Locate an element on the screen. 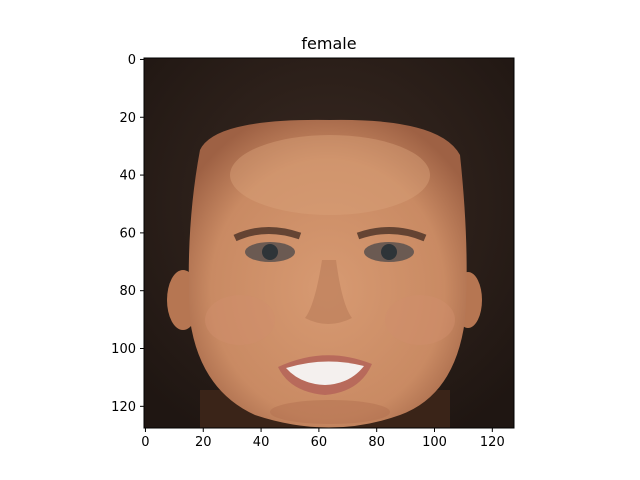  y-tick-label: 120 is located at coordinates (123, 407).